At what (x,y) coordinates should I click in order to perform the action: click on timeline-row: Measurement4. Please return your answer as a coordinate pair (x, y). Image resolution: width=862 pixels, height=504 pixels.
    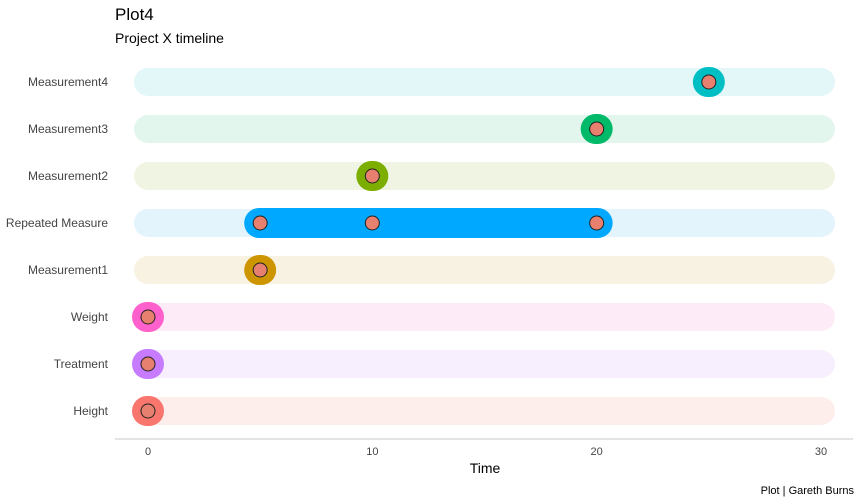
    Looking at the image, I should click on (431, 82).